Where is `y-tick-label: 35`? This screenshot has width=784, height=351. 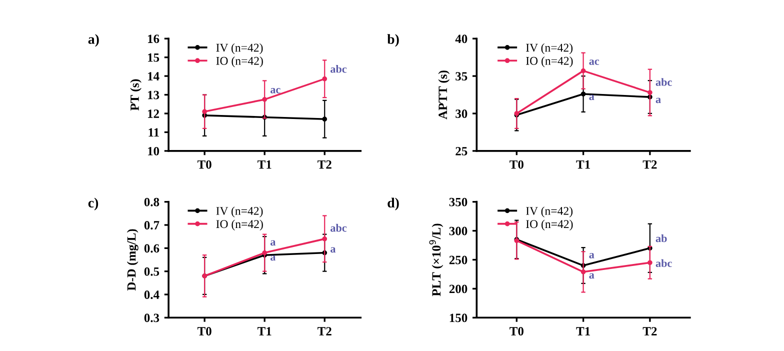 y-tick-label: 35 is located at coordinates (462, 76).